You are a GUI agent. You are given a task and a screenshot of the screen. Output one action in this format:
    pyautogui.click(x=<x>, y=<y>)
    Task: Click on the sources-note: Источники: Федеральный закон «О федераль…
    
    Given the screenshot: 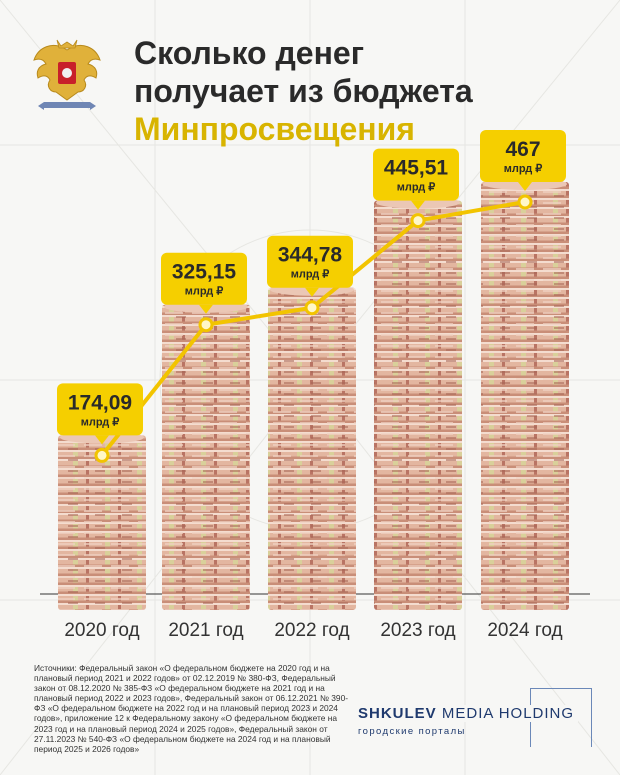 What is the action you would take?
    pyautogui.click(x=191, y=708)
    